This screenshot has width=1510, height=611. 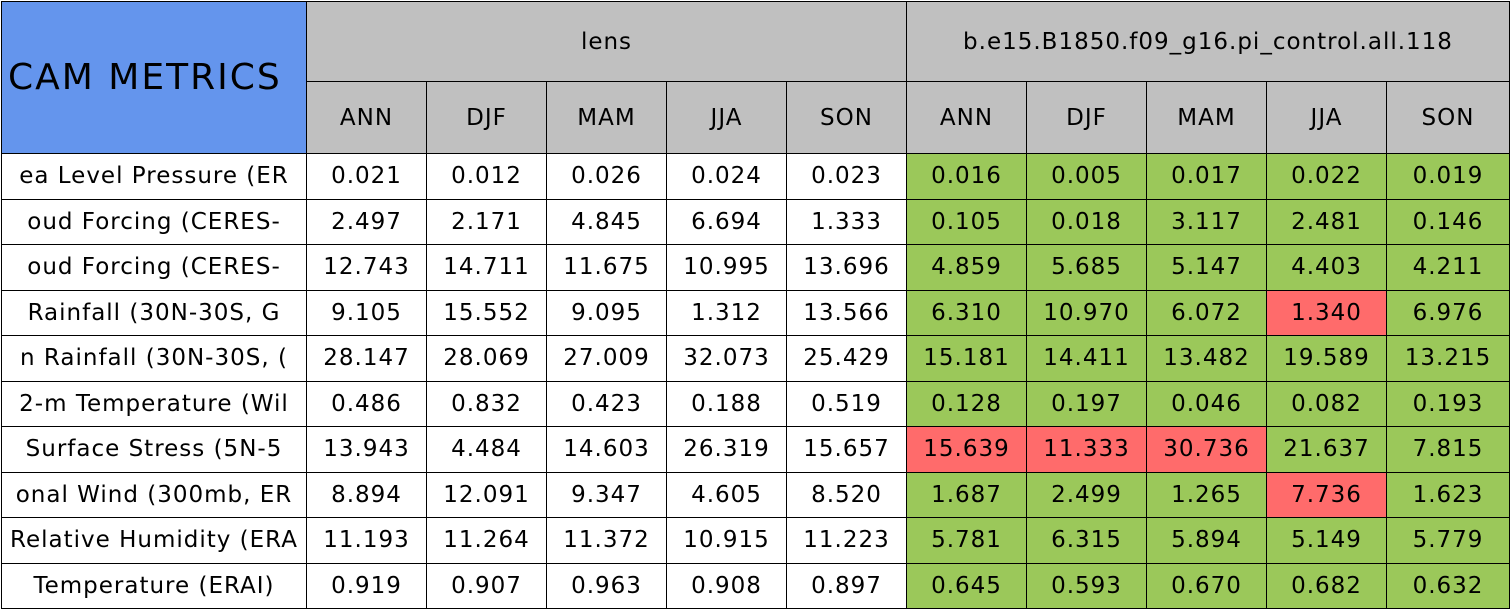 I want to click on control-value: 0.017, so click(x=1206, y=176).